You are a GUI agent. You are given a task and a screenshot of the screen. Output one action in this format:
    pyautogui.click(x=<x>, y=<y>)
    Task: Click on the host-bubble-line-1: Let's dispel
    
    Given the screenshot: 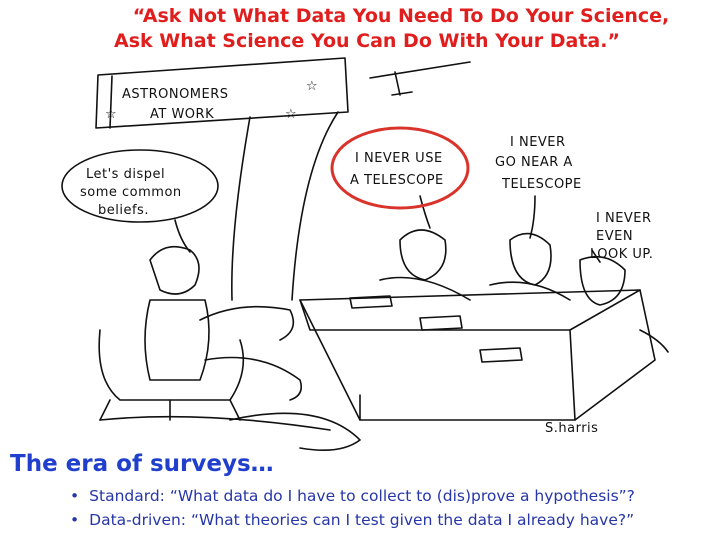 What is the action you would take?
    pyautogui.click(x=125, y=174)
    